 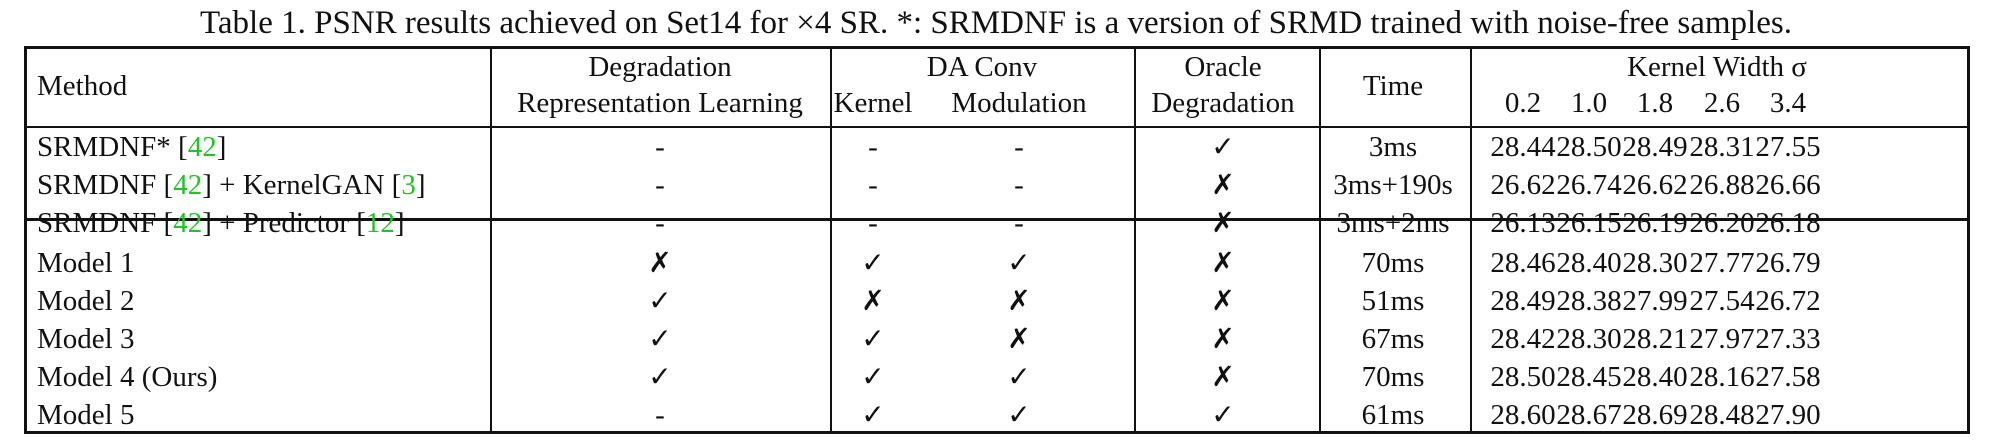 I want to click on psnr-cell: 26.66, so click(x=1788, y=185).